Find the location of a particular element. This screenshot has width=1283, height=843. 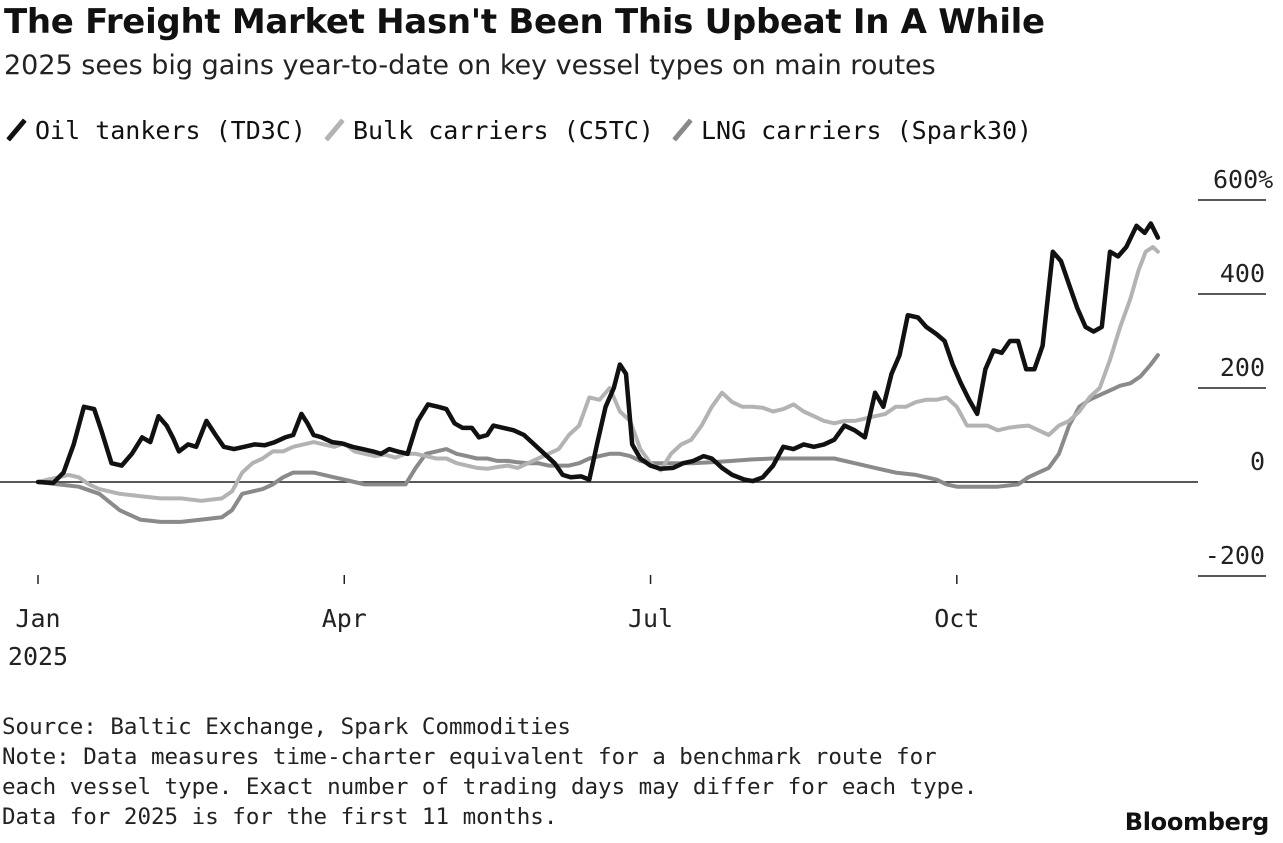

y-tick-label-0: -200 is located at coordinates (1235, 555).